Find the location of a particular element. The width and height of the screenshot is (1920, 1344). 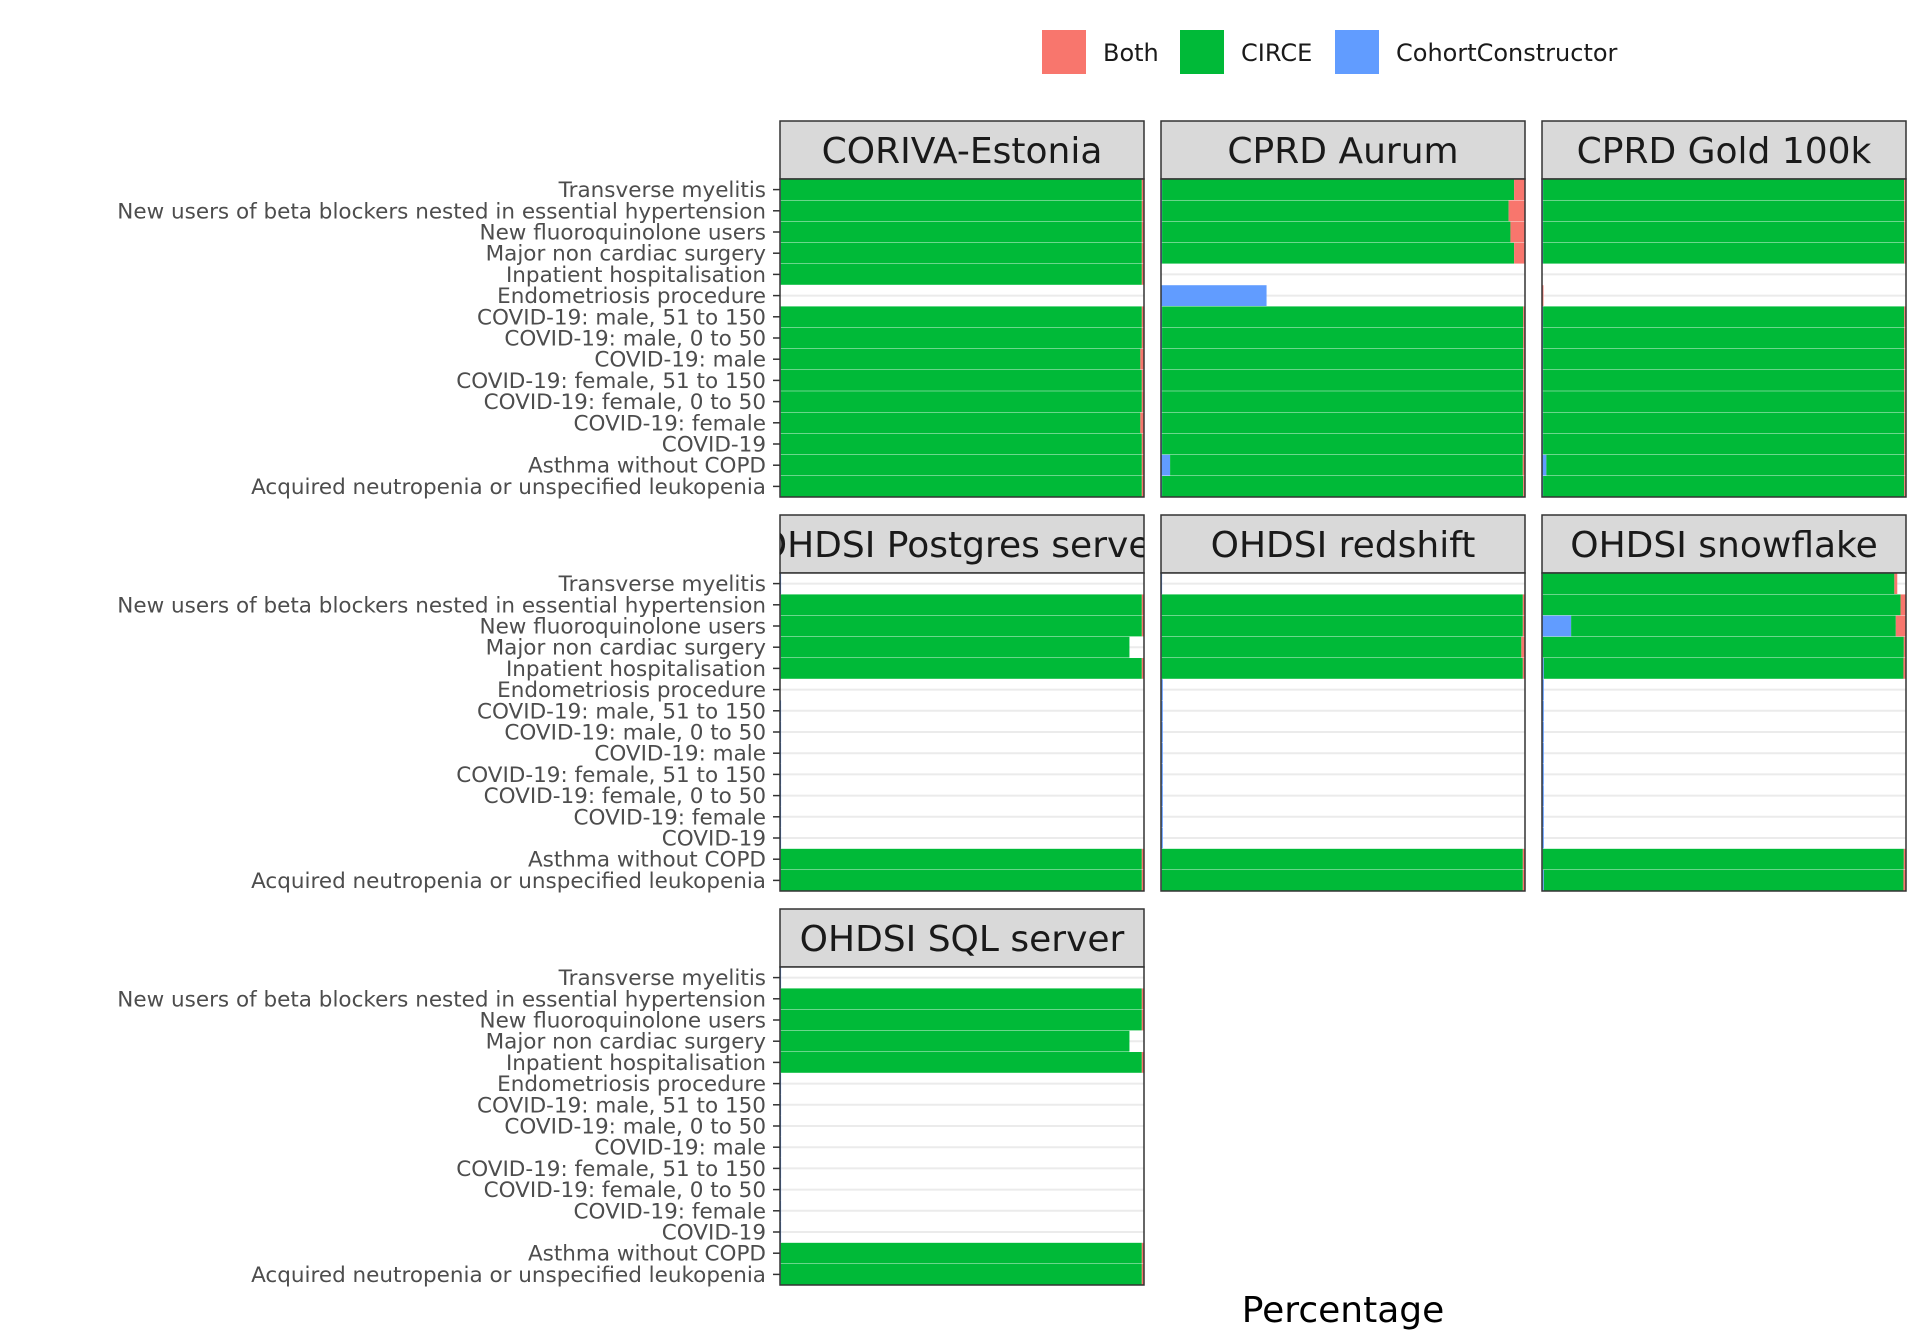

y-tick-label: Asthma without COPD is located at coordinates (647, 466).